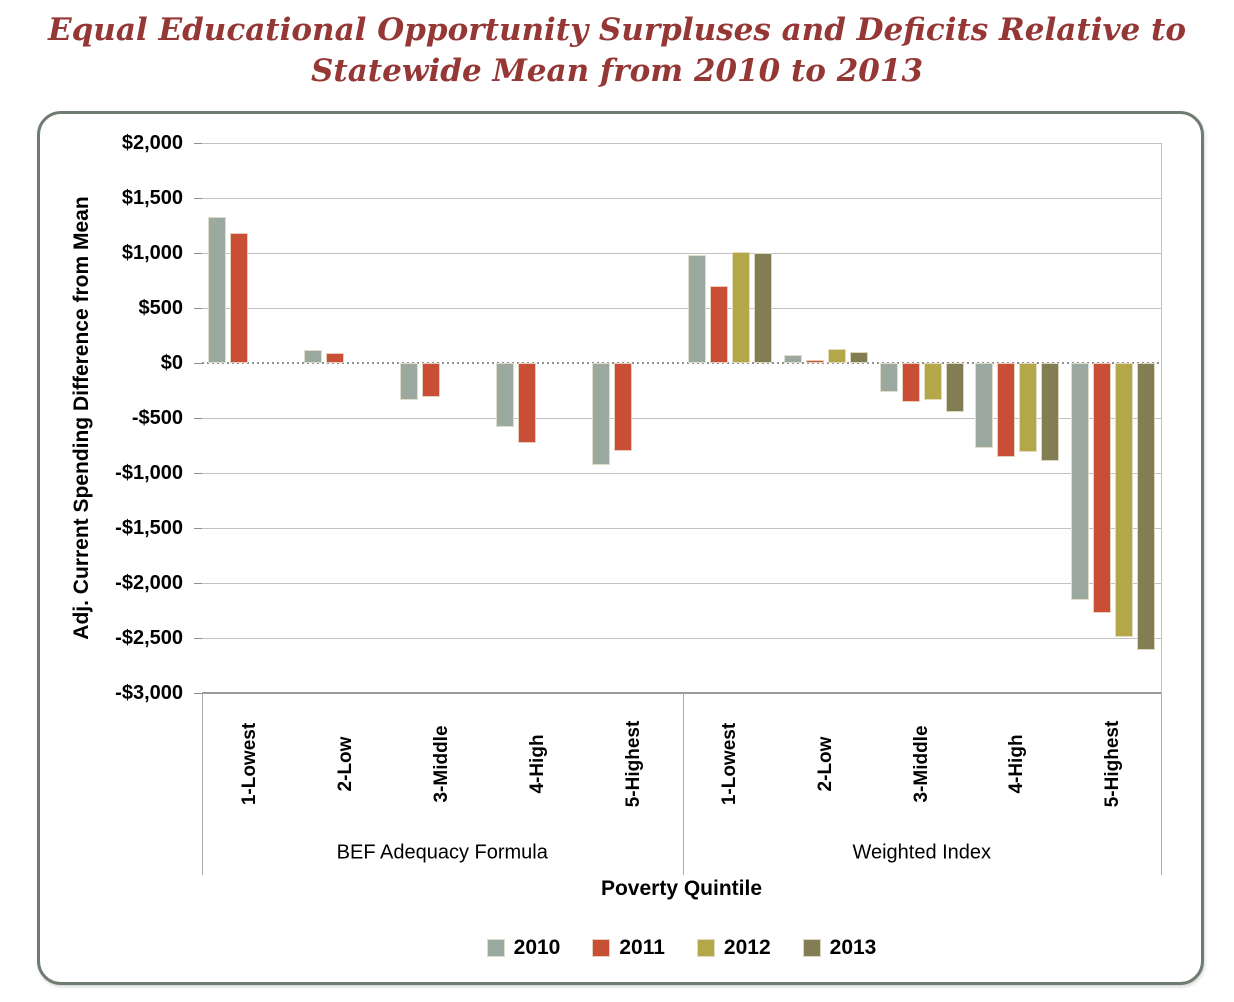 This screenshot has height=1002, width=1234. I want to click on y-tick-label: -$1,000, so click(149, 473).